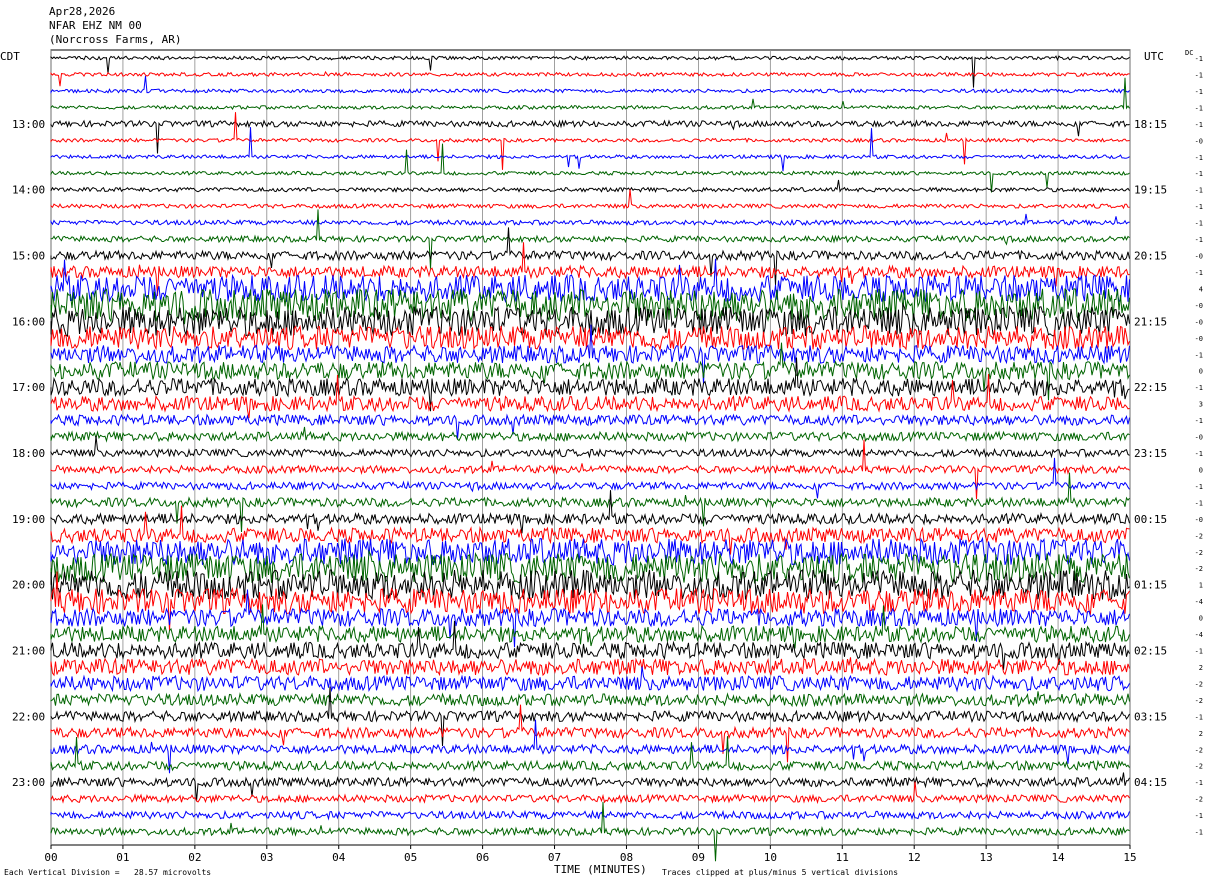  Describe the element at coordinates (1199, 191) in the screenshot. I see `dc-offset-8: -1` at that location.